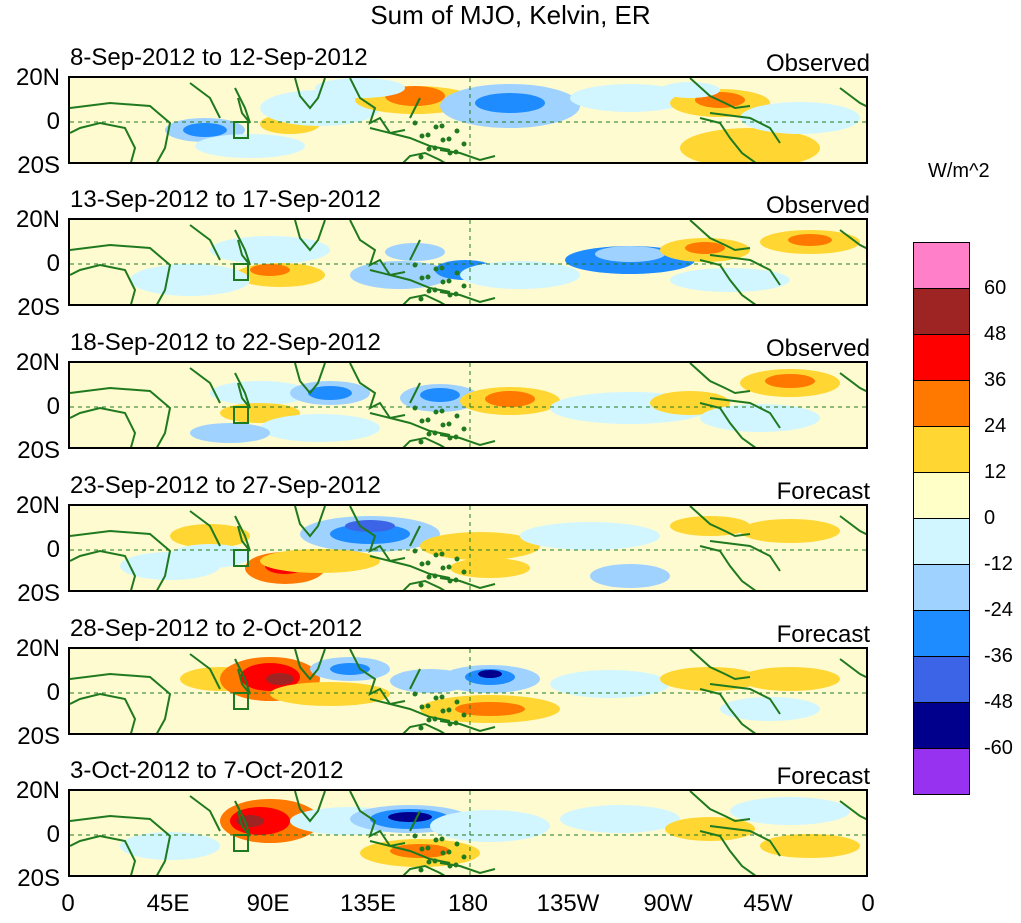 The width and height of the screenshot is (1021, 923). I want to click on panel-status: Observed, so click(817, 348).